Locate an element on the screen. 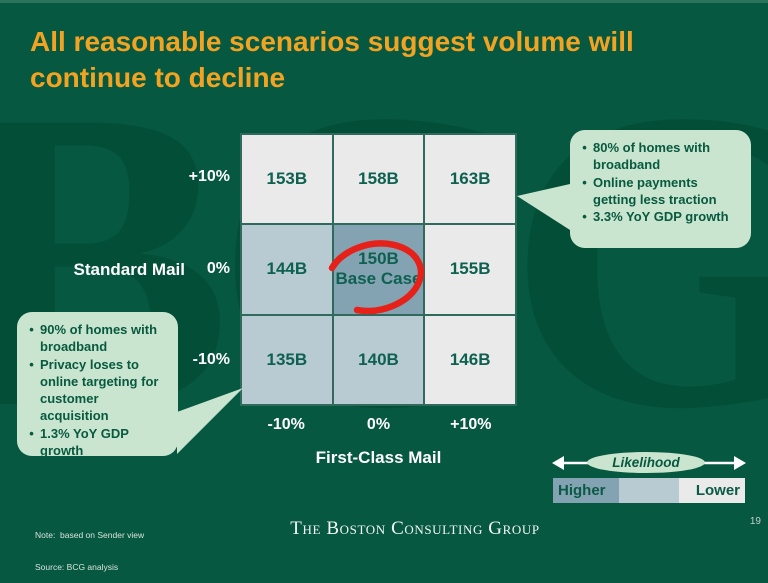 This screenshot has height=583, width=768. likelihood-scale-bar: Higher Lower is located at coordinates (649, 490).